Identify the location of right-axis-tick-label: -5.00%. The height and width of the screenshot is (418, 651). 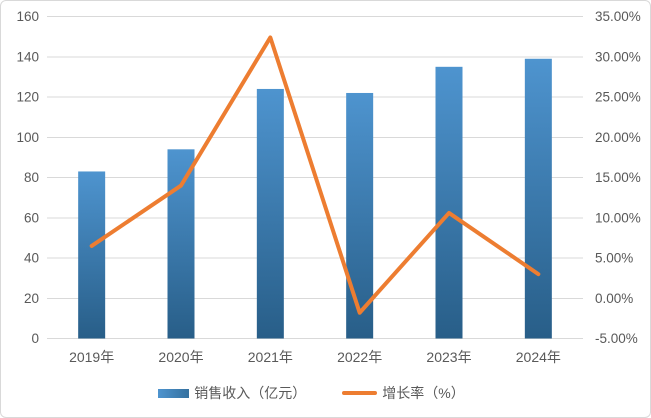
(616, 338).